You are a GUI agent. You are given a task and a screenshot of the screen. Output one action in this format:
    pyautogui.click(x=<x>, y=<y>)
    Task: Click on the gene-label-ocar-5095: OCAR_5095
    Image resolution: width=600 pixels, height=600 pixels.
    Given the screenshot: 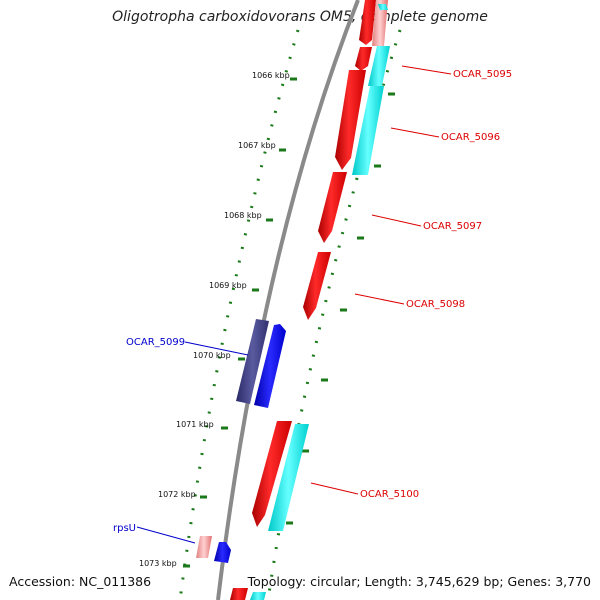 What is the action you would take?
    pyautogui.click(x=482, y=74)
    